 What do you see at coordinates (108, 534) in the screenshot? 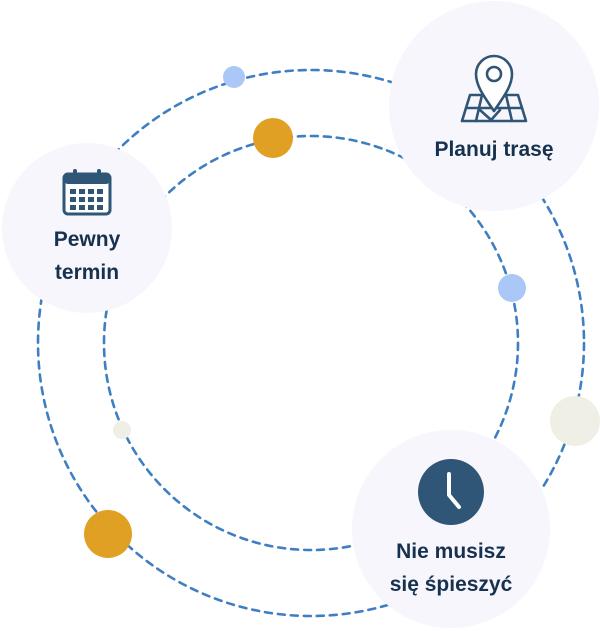
I see `dot-gold-bottom` at bounding box center [108, 534].